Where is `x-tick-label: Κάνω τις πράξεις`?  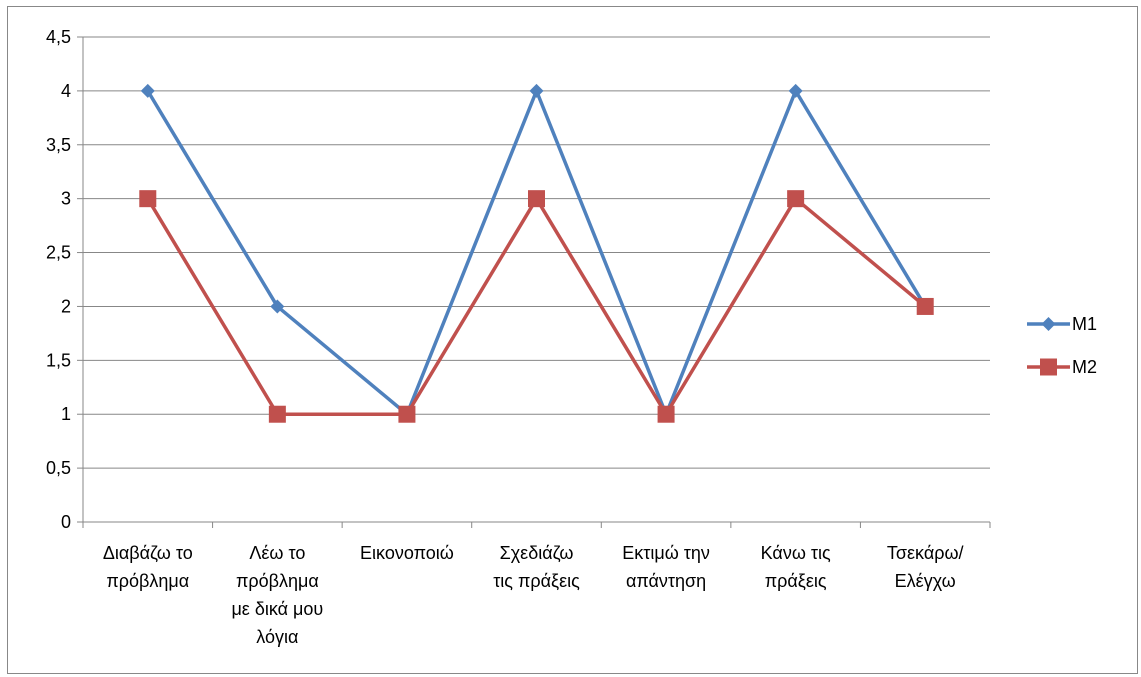
x-tick-label: Κάνω τις πράξεις is located at coordinates (796, 567).